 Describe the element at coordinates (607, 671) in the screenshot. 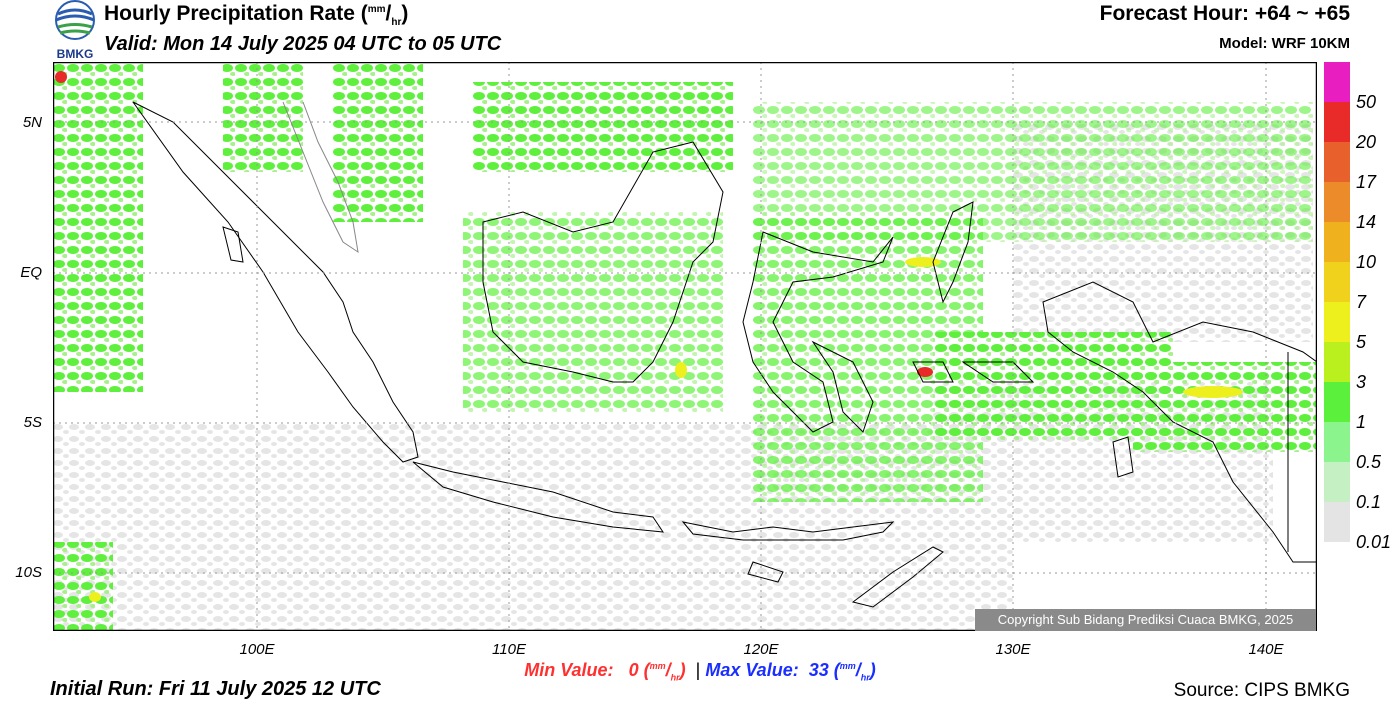

I see `min-value: Min Value: 0 (mm/hr)` at that location.